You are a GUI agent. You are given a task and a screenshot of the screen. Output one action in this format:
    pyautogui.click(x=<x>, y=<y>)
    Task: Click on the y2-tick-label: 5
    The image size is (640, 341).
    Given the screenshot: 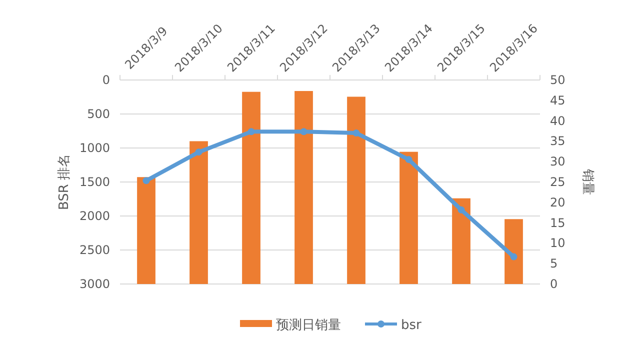 What is the action you would take?
    pyautogui.click(x=554, y=263)
    